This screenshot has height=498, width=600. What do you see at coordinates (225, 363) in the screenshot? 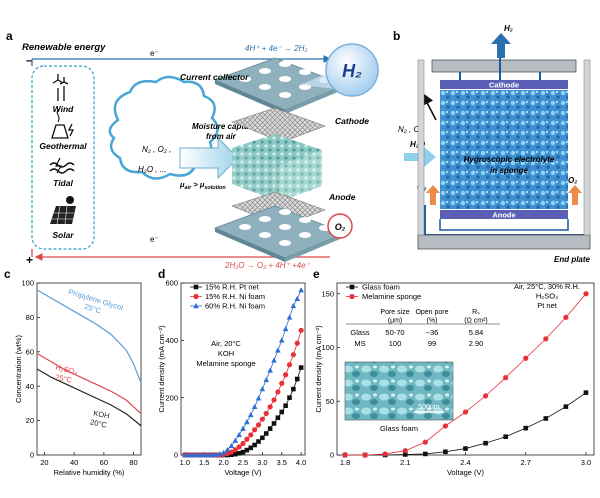
I see `chart-annotation: Melamine sponge` at bounding box center [225, 363].